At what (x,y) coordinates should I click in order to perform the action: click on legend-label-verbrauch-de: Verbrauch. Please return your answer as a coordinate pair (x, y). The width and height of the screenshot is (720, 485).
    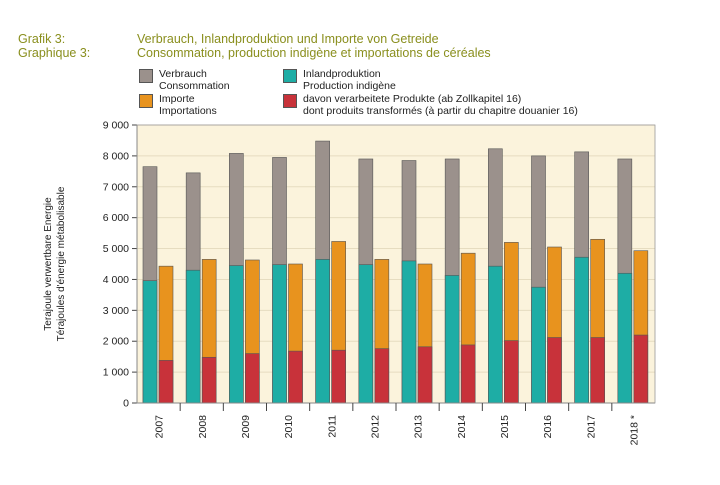
    Looking at the image, I should click on (183, 74).